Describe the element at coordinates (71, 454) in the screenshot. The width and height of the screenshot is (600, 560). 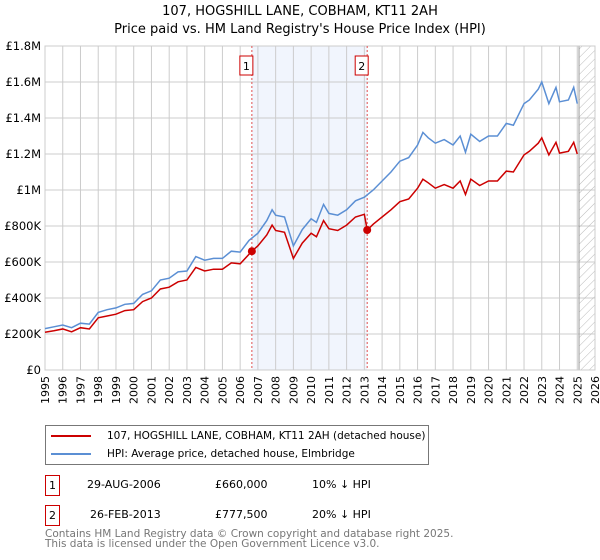
I see `legend-swatch-blue` at that location.